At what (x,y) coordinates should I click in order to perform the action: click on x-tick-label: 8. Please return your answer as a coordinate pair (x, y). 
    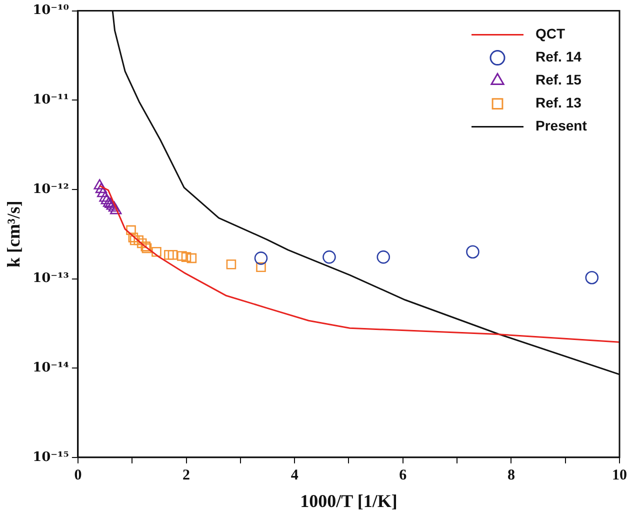
    Looking at the image, I should click on (511, 475).